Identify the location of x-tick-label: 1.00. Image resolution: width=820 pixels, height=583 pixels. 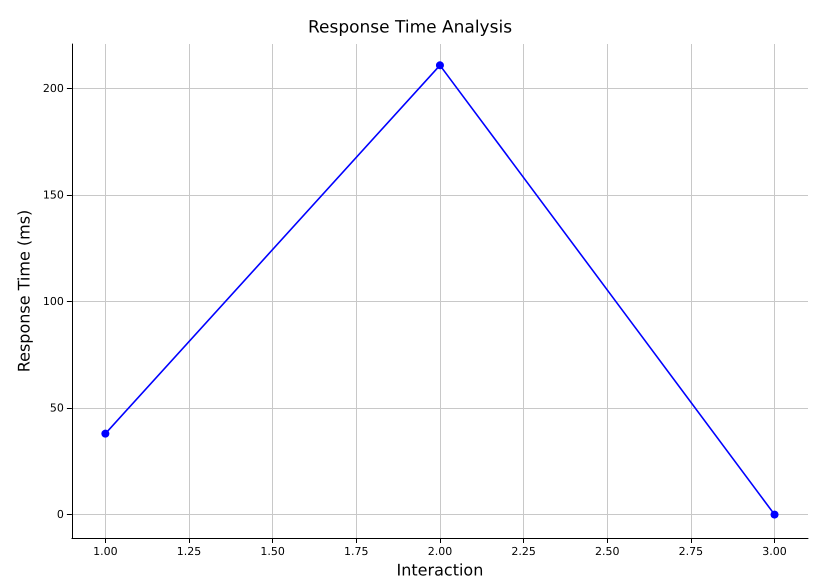
(105, 551).